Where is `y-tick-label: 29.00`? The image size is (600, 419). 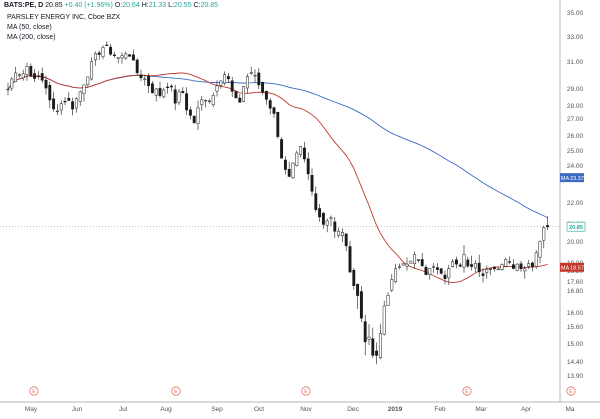
y-tick-label: 29.00 is located at coordinates (575, 89).